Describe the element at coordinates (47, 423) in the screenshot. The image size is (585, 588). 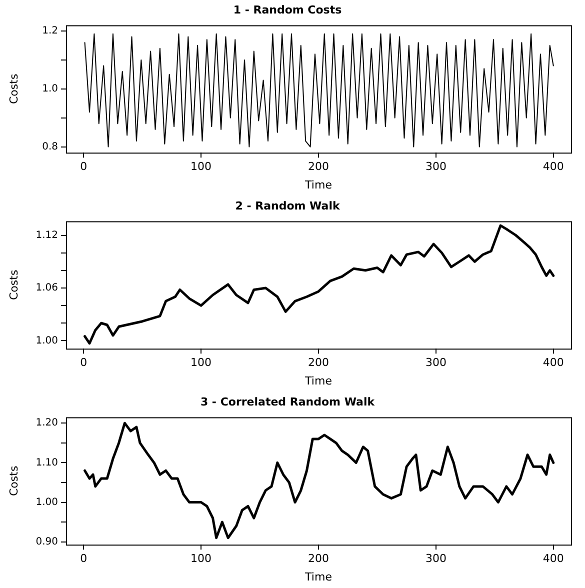
I see `y-tick-label: 1.20` at that location.